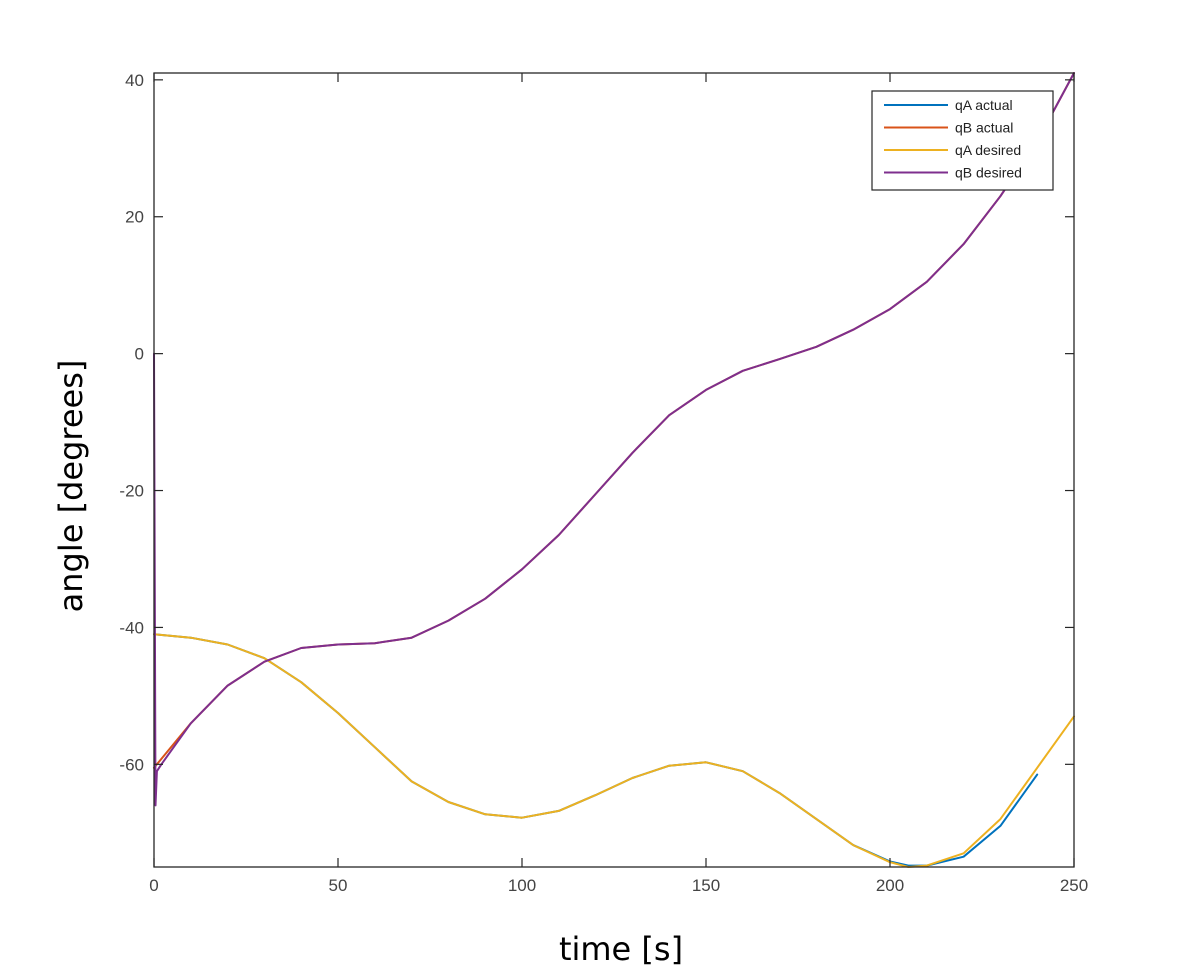 This screenshot has height=973, width=1185. Describe the element at coordinates (962, 140) in the screenshot. I see `legend: qA actual qB actual qA desired qB desired` at that location.